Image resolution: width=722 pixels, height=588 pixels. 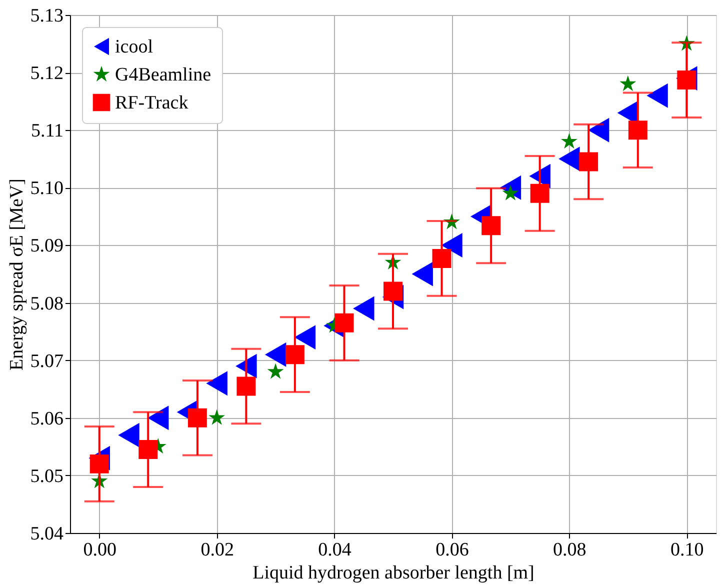 I want to click on y-tick-label: 5.05, so click(x=47, y=476).